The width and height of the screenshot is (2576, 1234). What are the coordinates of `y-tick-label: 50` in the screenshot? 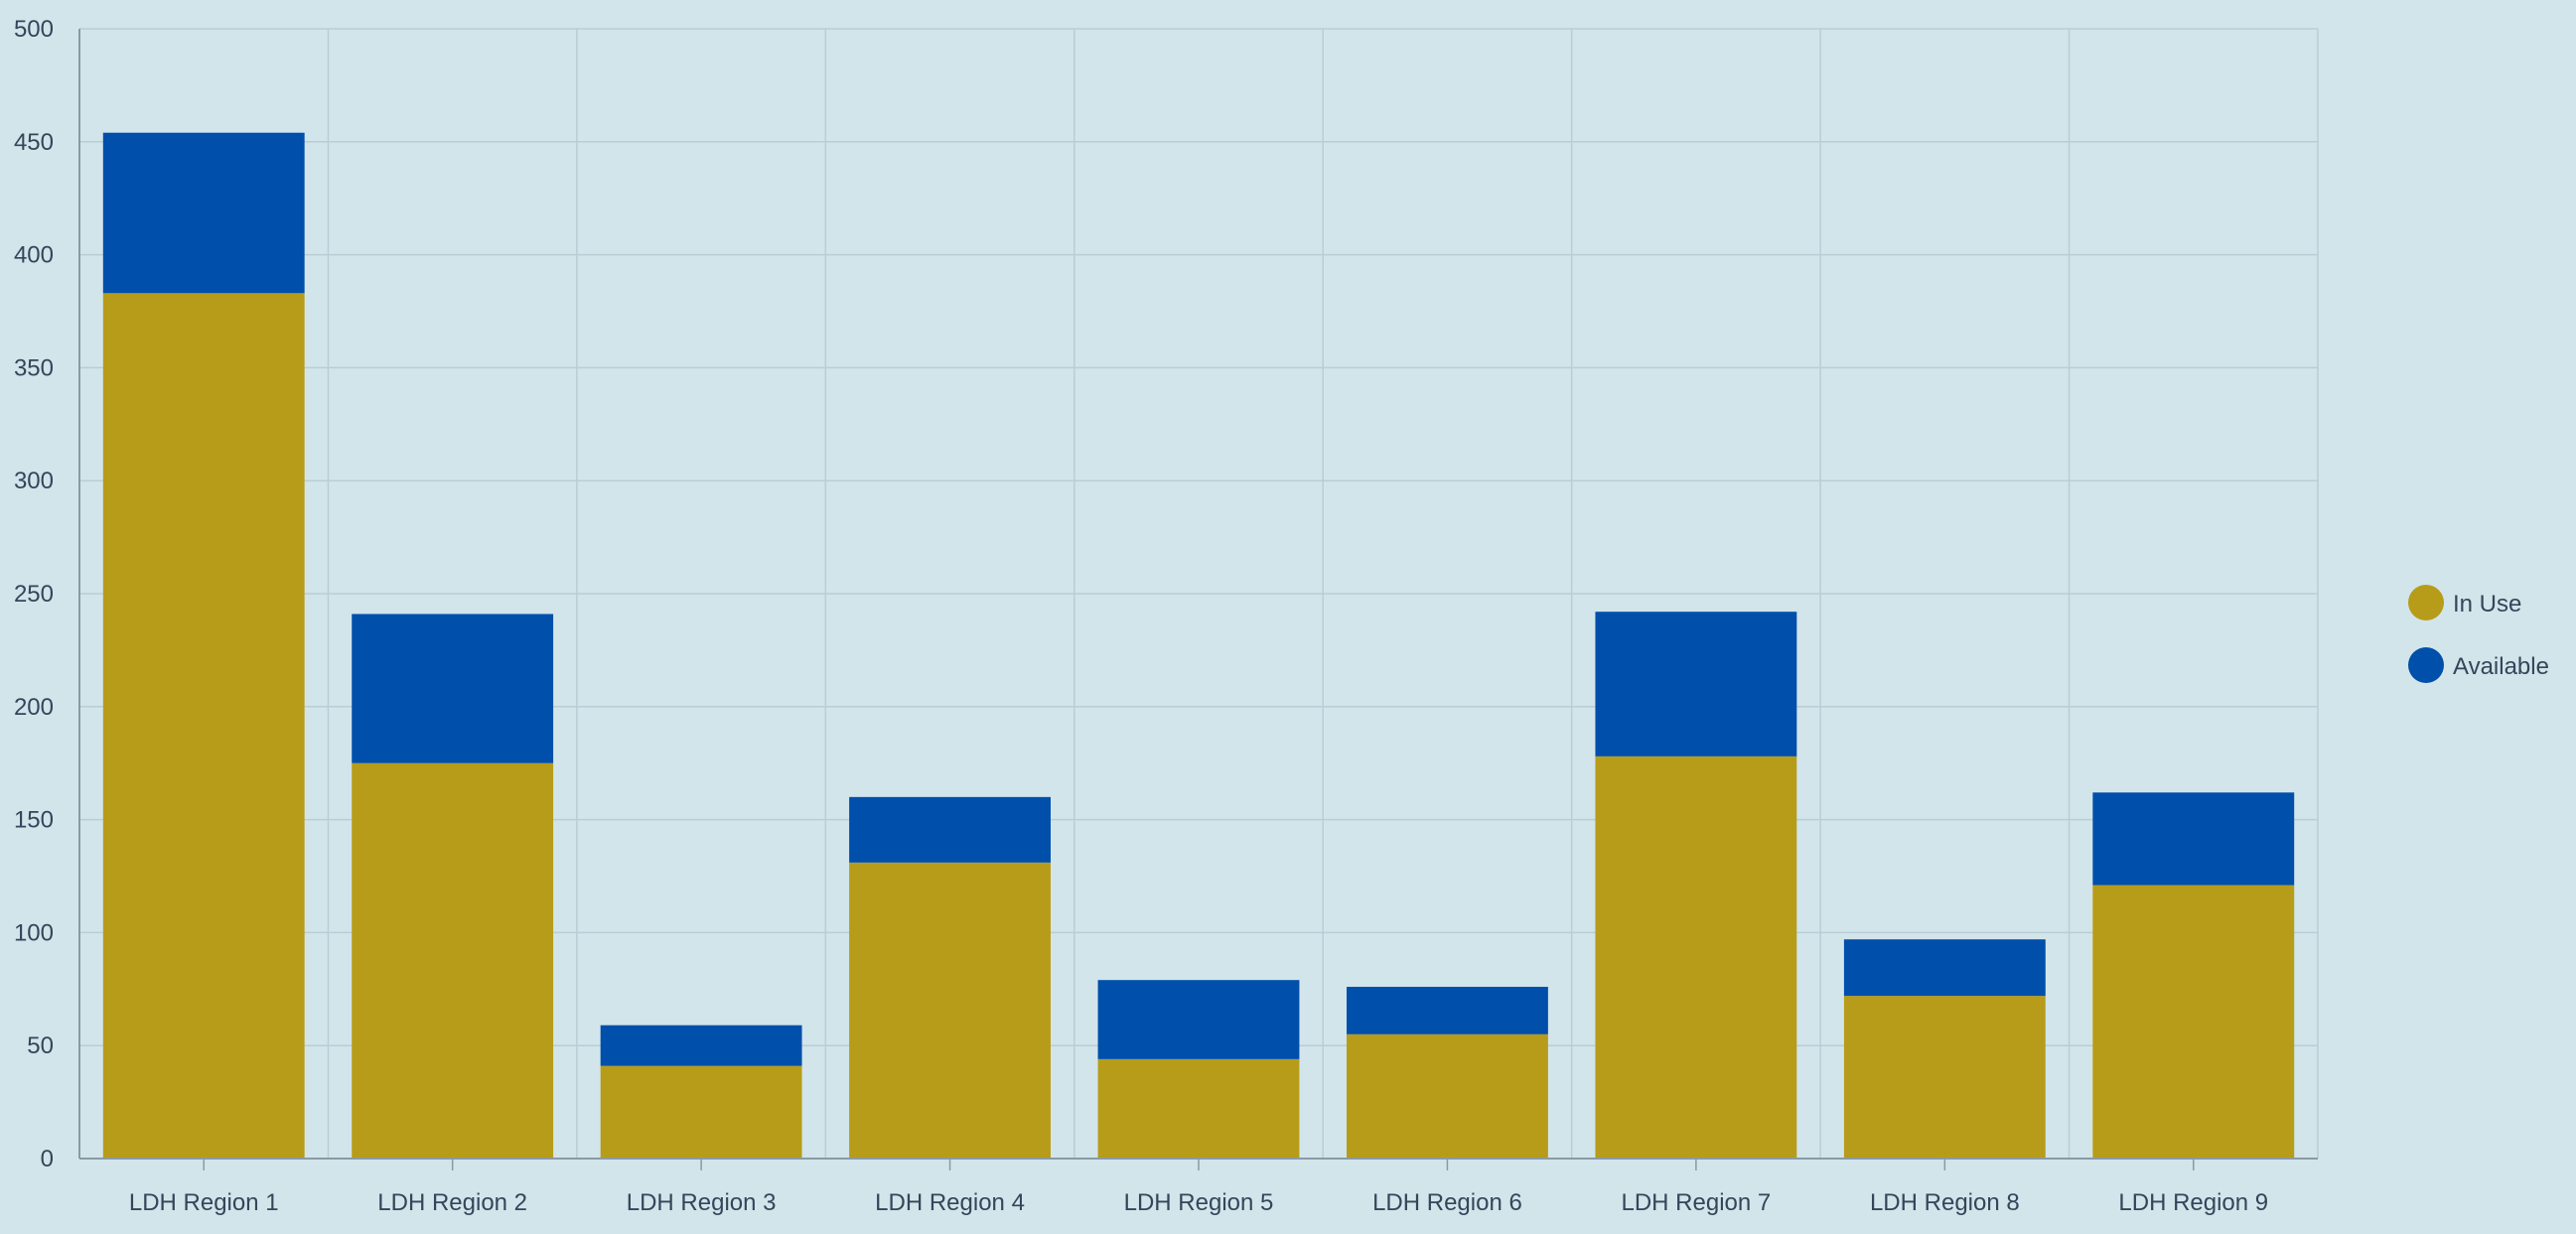 It's located at (40, 1045).